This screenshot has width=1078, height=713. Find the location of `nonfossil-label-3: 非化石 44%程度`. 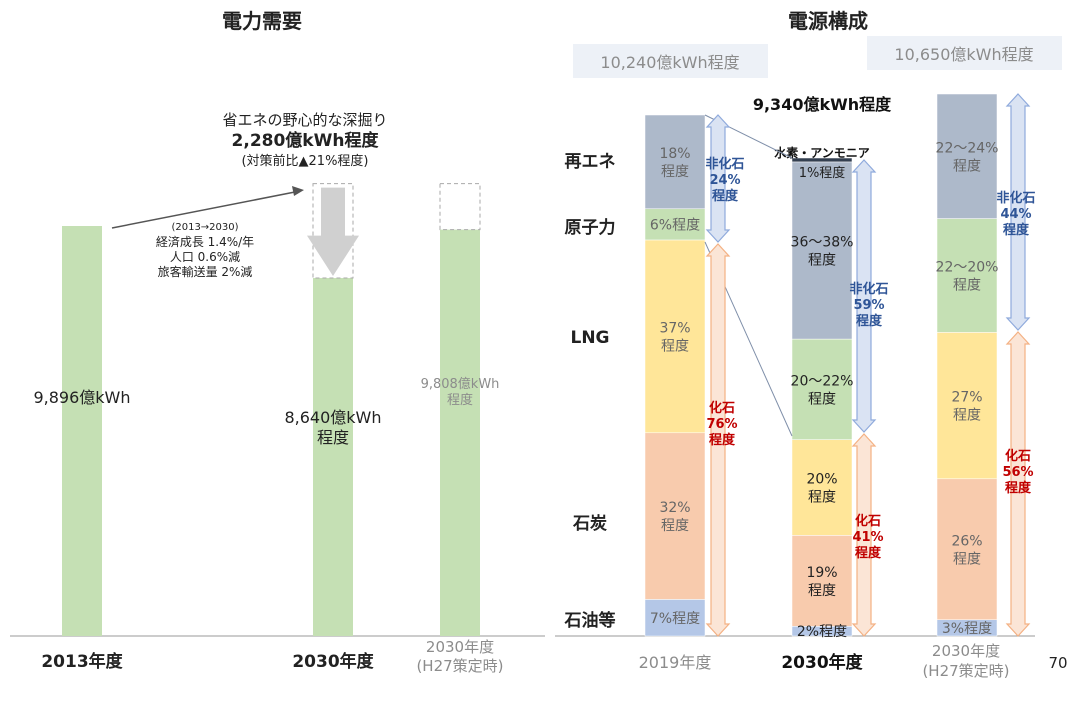

nonfossil-label-3: 非化石 44%程度 is located at coordinates (1015, 214).